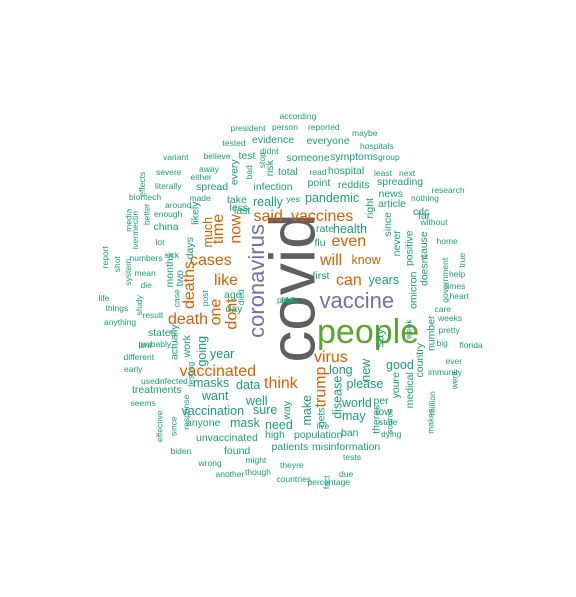 The height and width of the screenshot is (597, 576). I want to click on cloud-word: variant, so click(176, 156).